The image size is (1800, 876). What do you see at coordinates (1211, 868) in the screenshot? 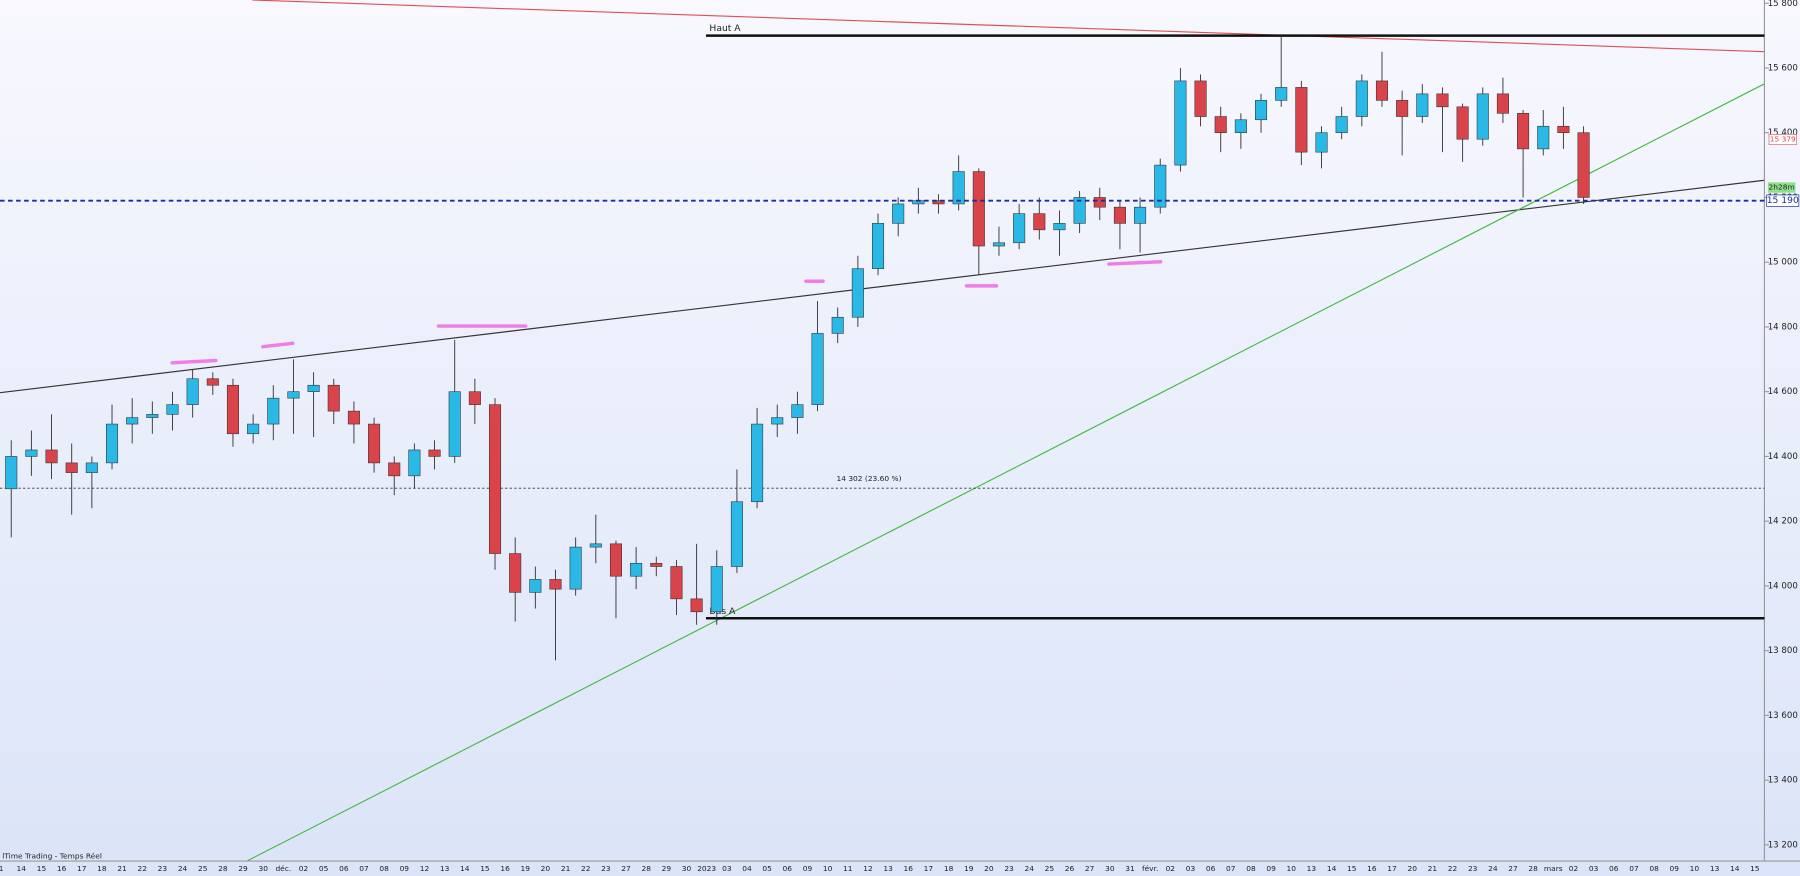
I see `x-tick-label: 06` at bounding box center [1211, 868].